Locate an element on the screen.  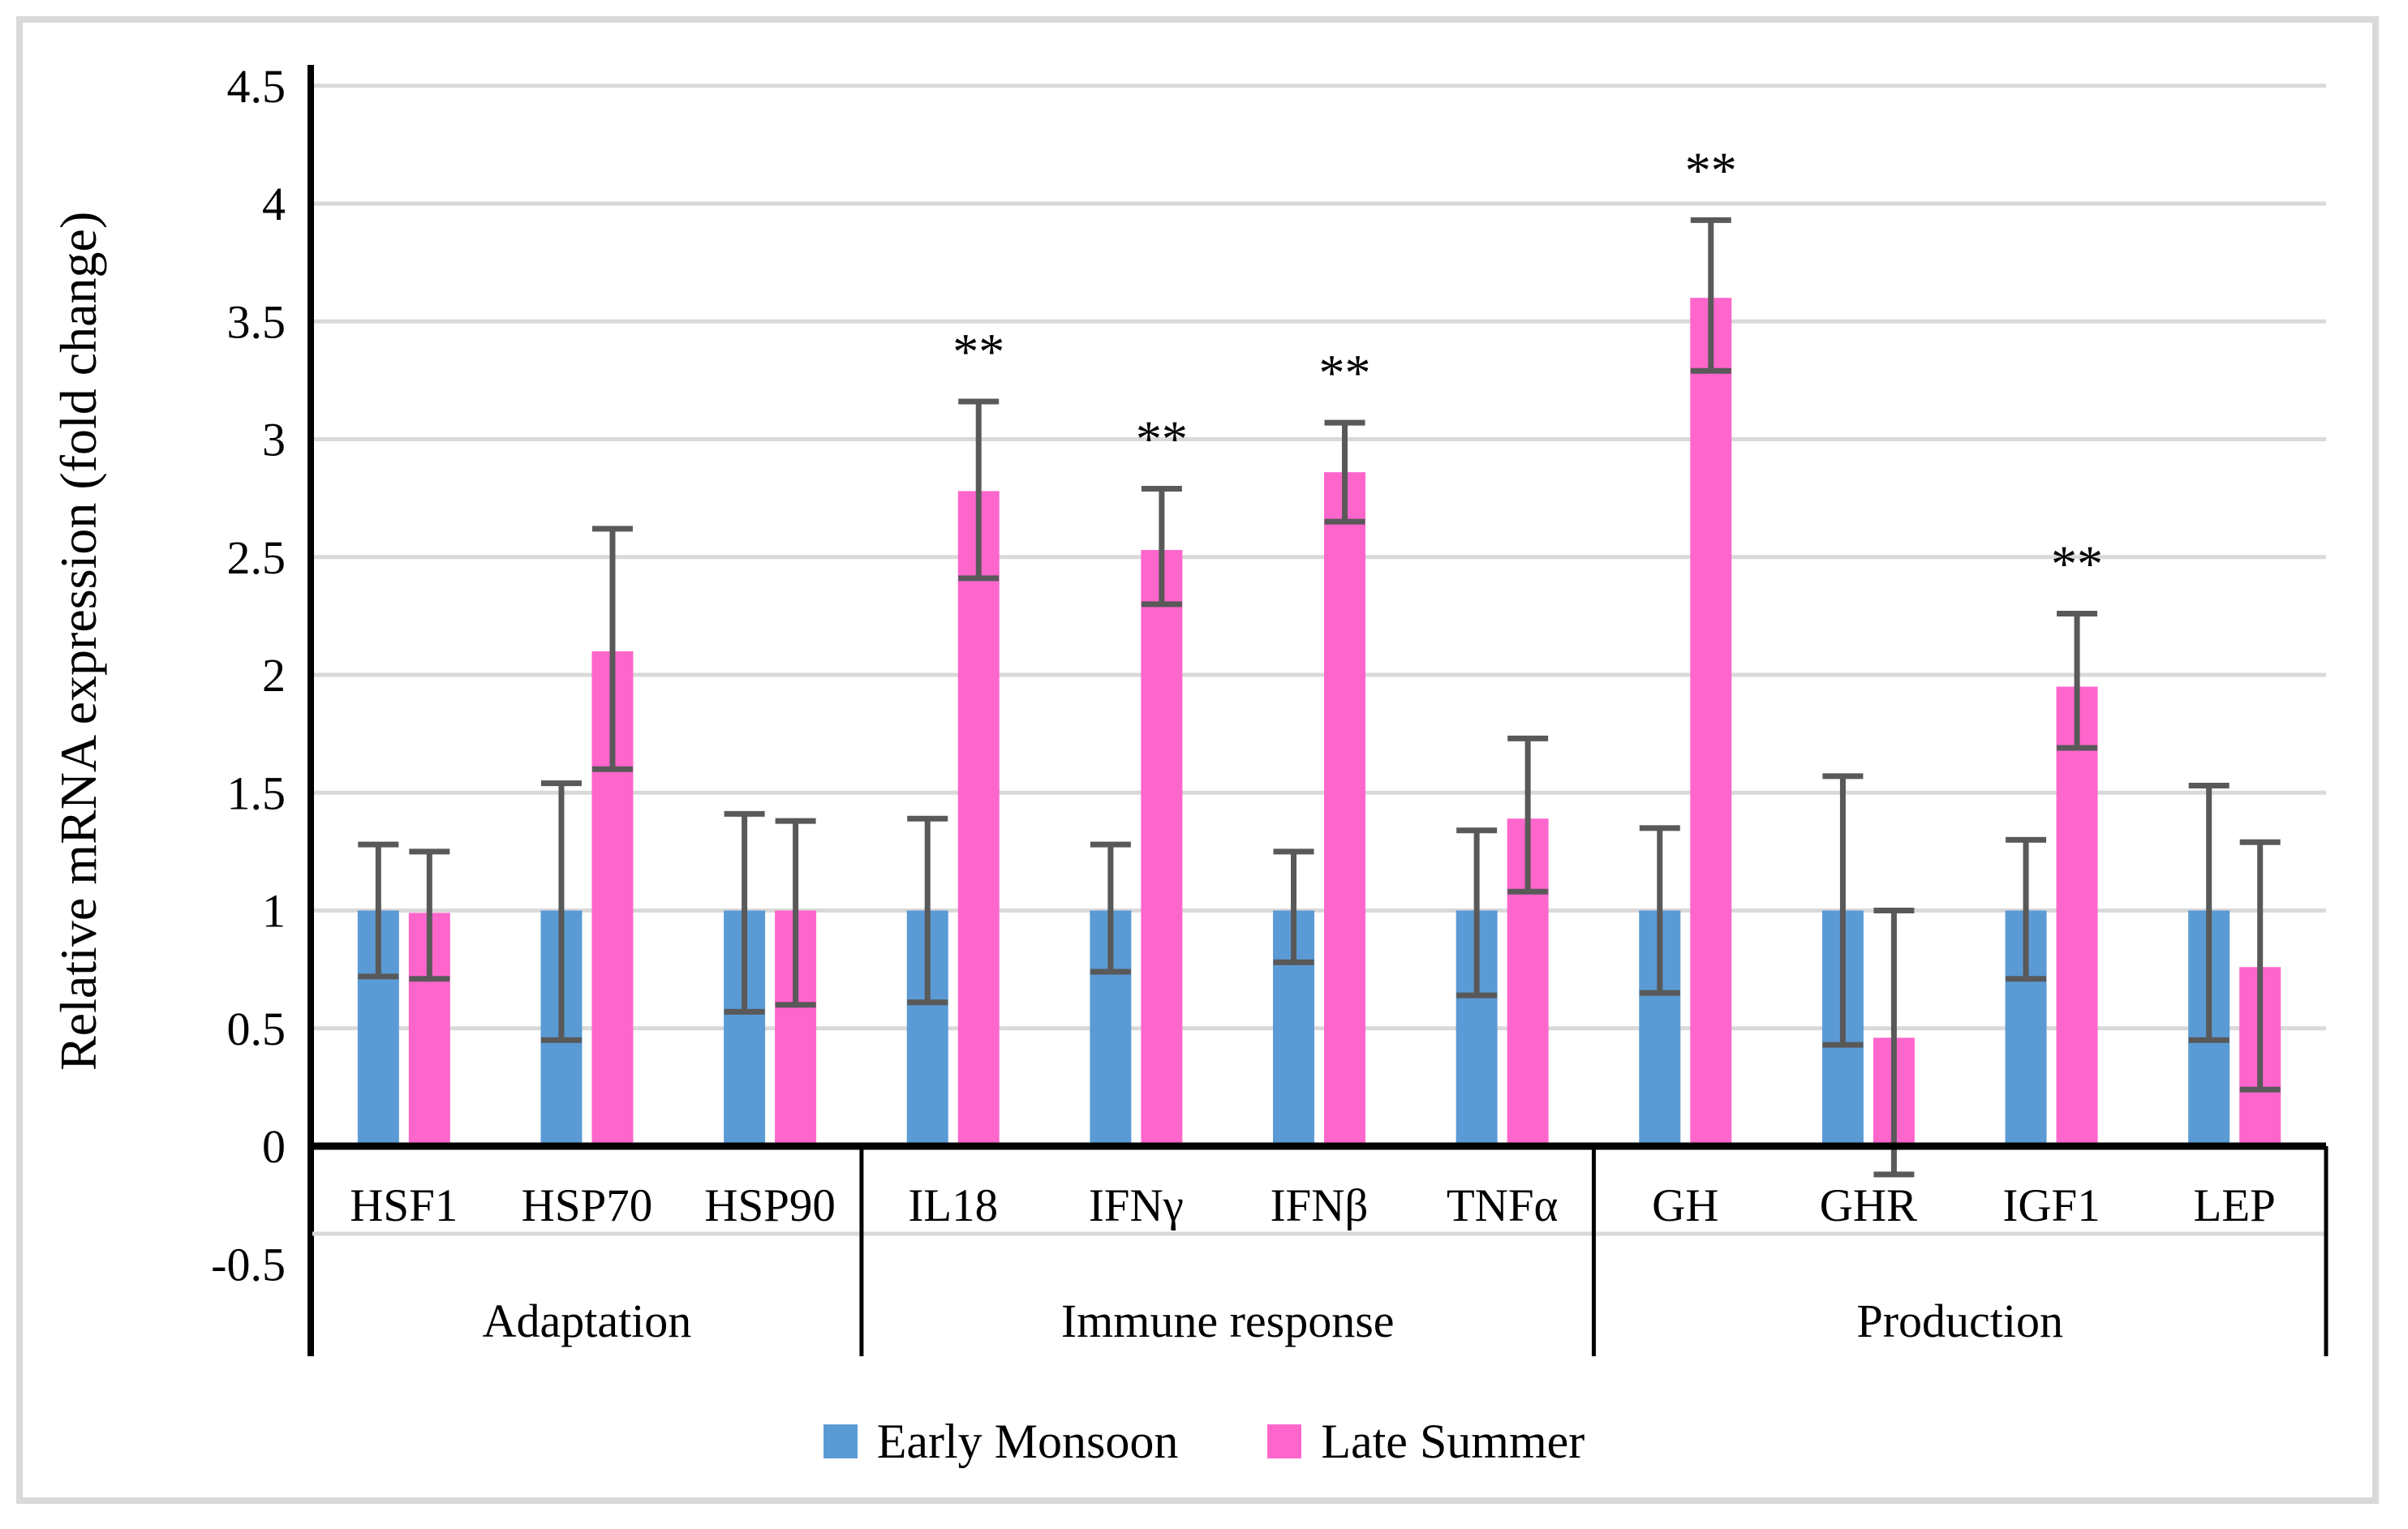
category-label-IL18: IL18 is located at coordinates (953, 1206).